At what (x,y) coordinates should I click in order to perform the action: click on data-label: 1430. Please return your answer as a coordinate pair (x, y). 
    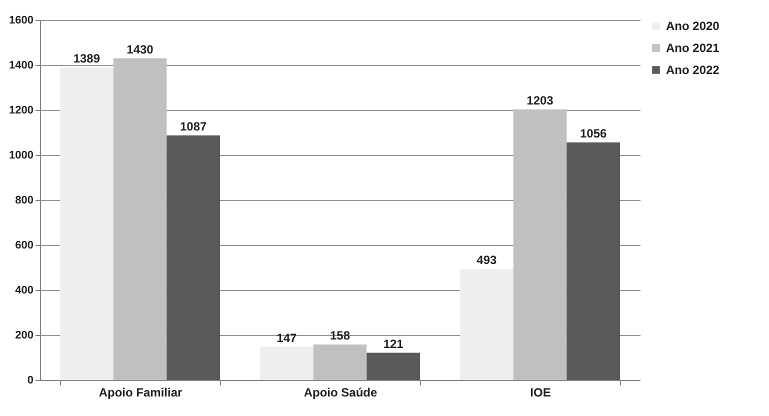
    Looking at the image, I should click on (140, 49).